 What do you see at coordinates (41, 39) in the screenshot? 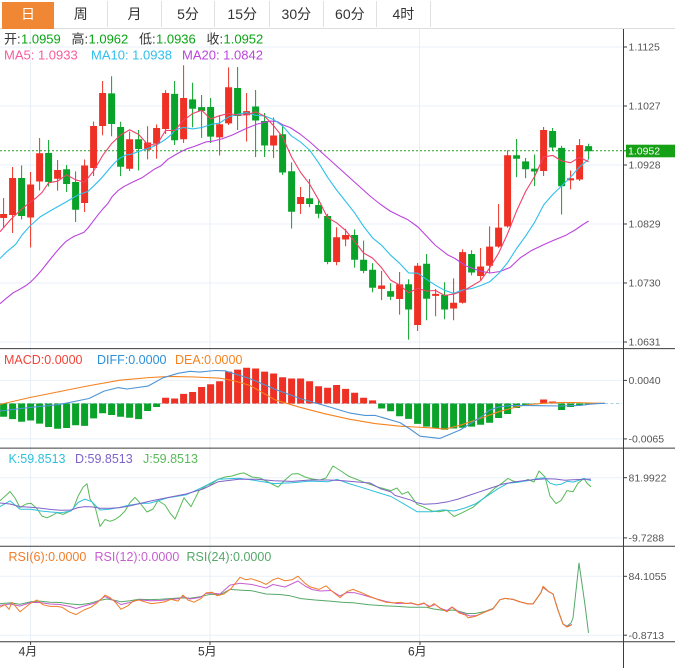
I see `svg-text: 1.0959` at bounding box center [41, 39].